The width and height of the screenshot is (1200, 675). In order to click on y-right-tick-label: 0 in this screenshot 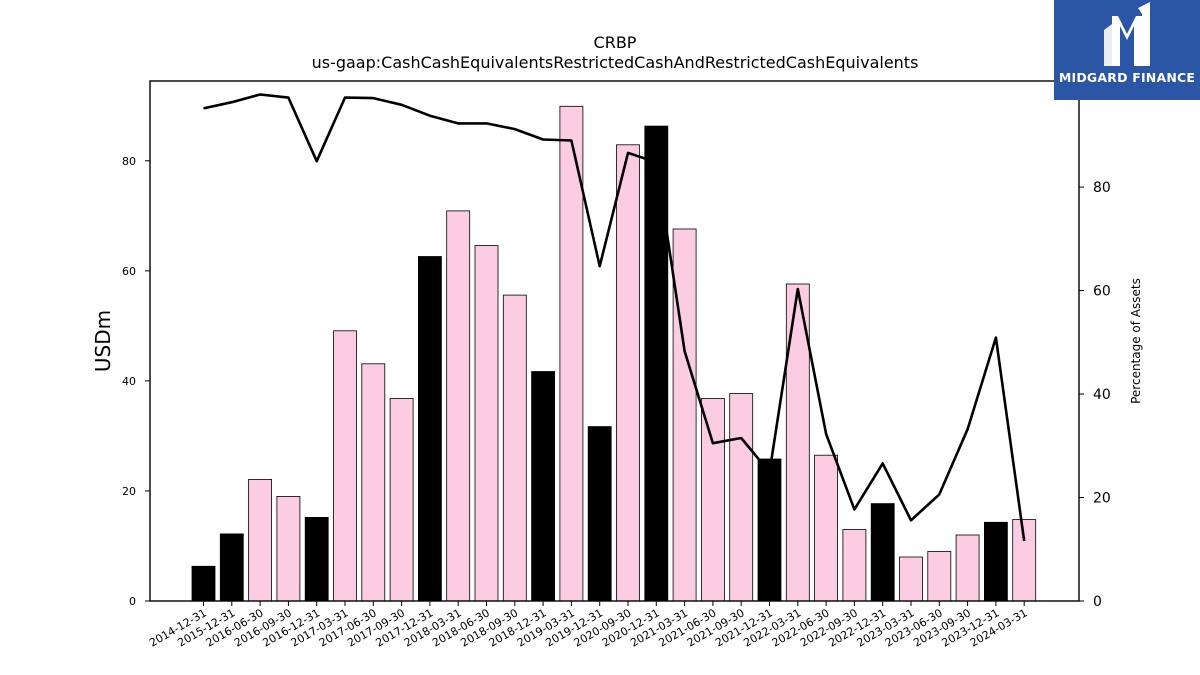, I will do `click(1097, 602)`.